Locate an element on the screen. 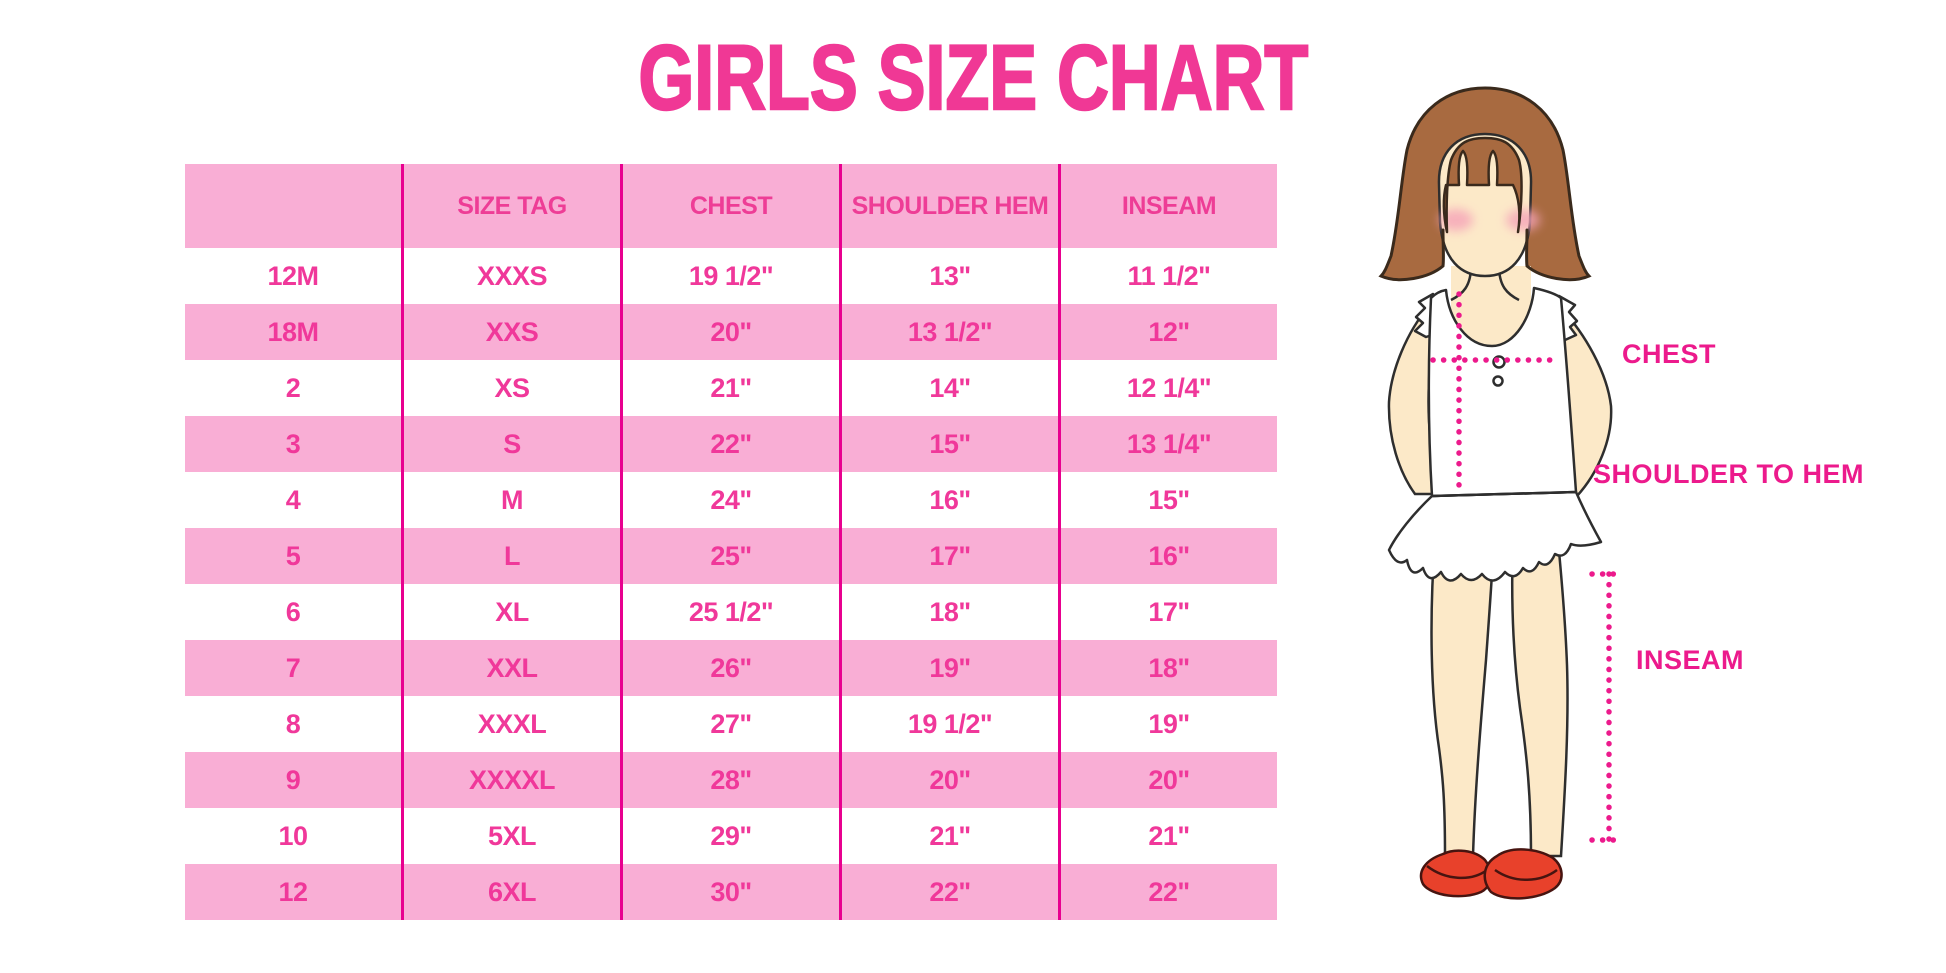  button-bottom is located at coordinates (1498, 381).